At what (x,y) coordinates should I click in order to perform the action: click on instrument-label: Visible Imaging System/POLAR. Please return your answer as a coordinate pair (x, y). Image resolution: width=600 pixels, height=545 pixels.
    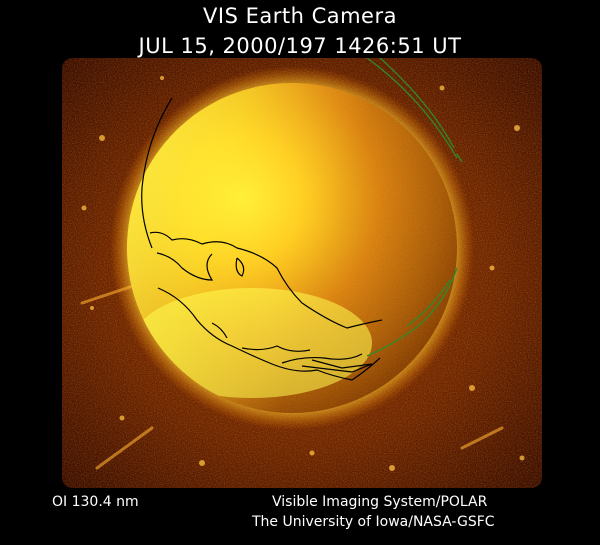
    Looking at the image, I should click on (380, 502).